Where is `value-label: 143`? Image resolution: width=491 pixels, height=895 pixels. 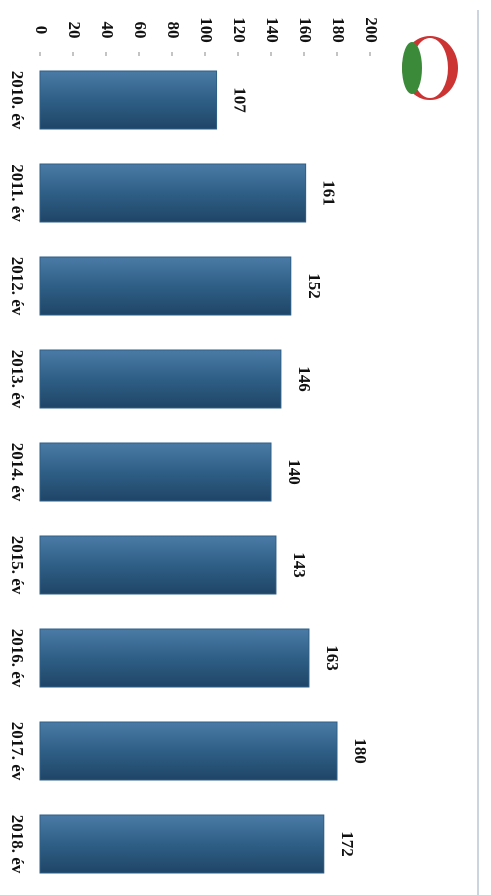 value-label: 143 is located at coordinates (299, 565).